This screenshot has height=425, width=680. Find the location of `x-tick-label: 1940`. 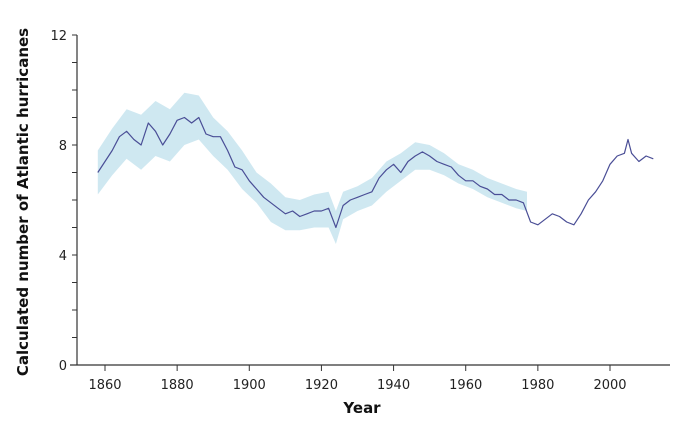

x-tick-label: 1940 is located at coordinates (393, 385).